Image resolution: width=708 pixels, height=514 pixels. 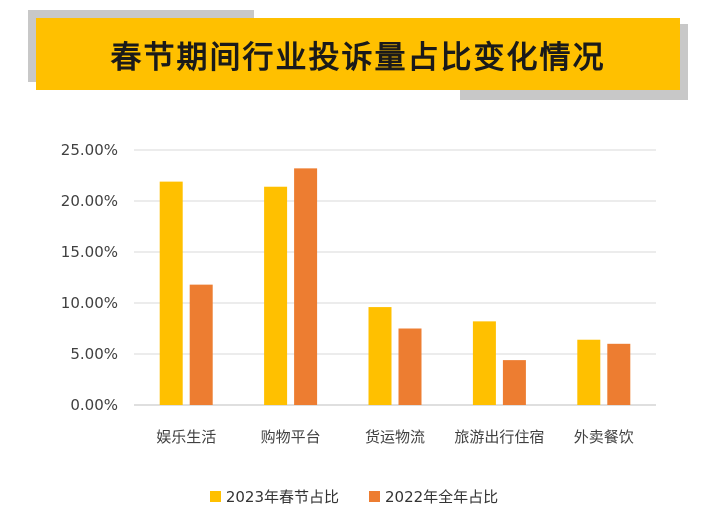 I want to click on legend-swatch-2022, so click(x=374, y=496).